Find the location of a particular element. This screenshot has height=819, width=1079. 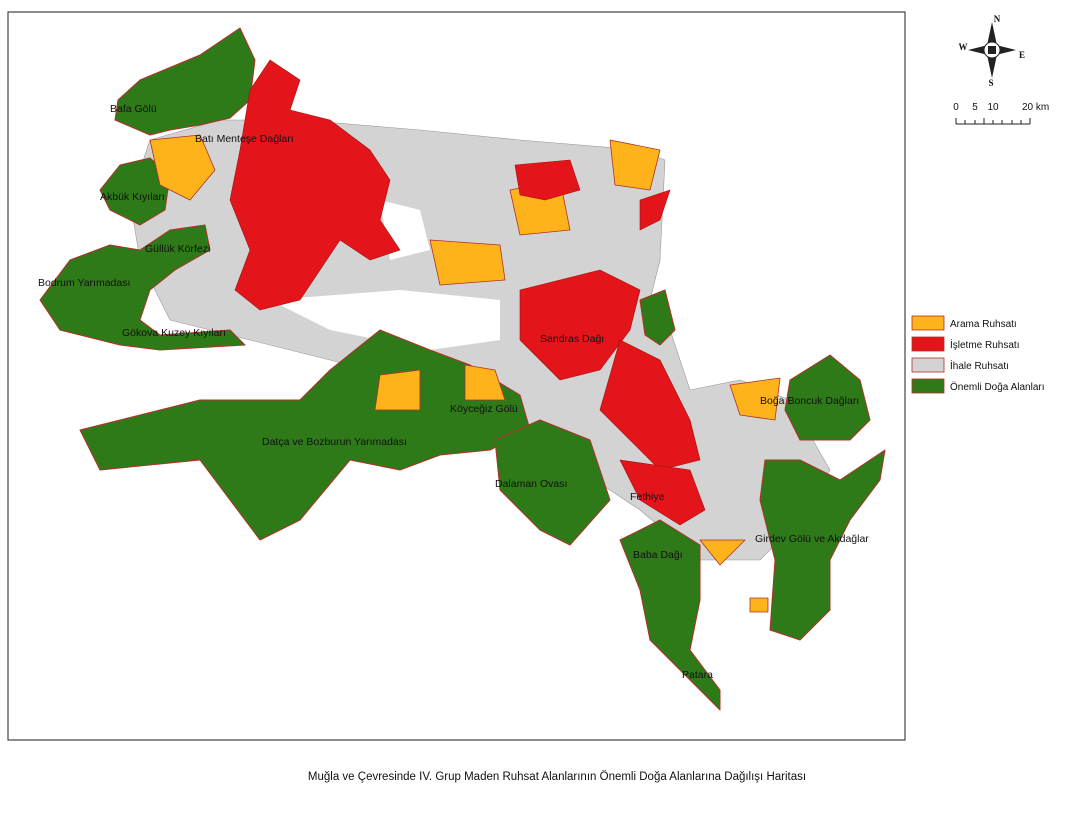

scale-label: 0 is located at coordinates (956, 107).